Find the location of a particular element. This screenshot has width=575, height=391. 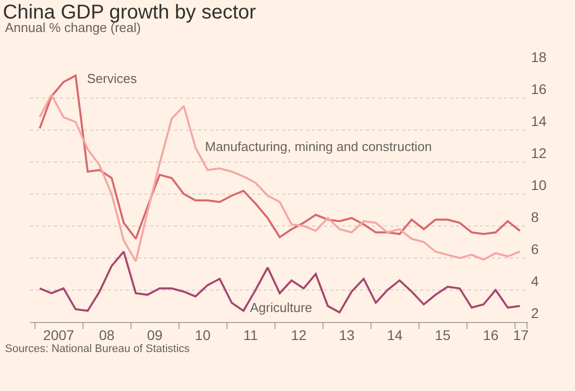

y-tick-label: 14 is located at coordinates (539, 120).